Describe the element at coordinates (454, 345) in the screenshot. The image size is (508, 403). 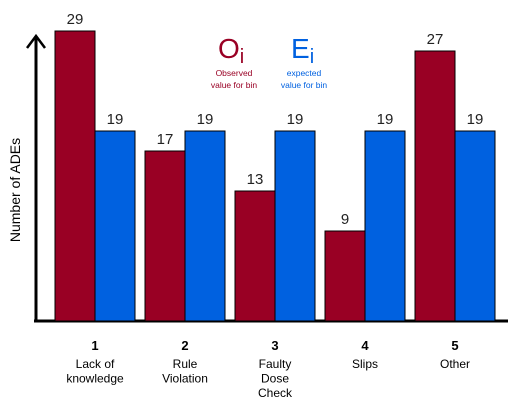
I see `x-tick-number-5: 5` at that location.